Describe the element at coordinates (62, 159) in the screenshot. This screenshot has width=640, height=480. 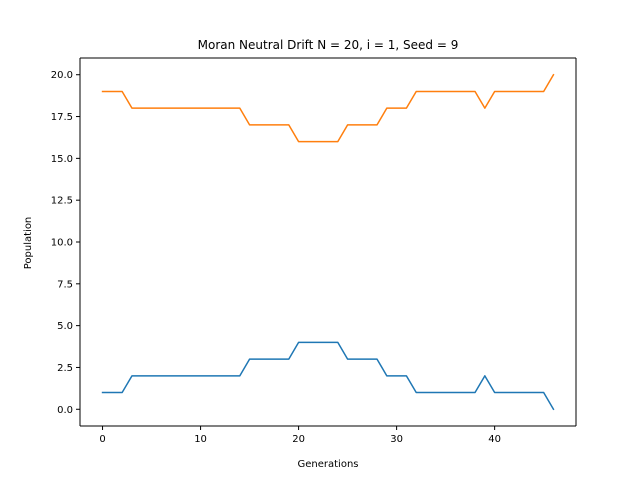
I see `y-tick-label: 15.0` at that location.